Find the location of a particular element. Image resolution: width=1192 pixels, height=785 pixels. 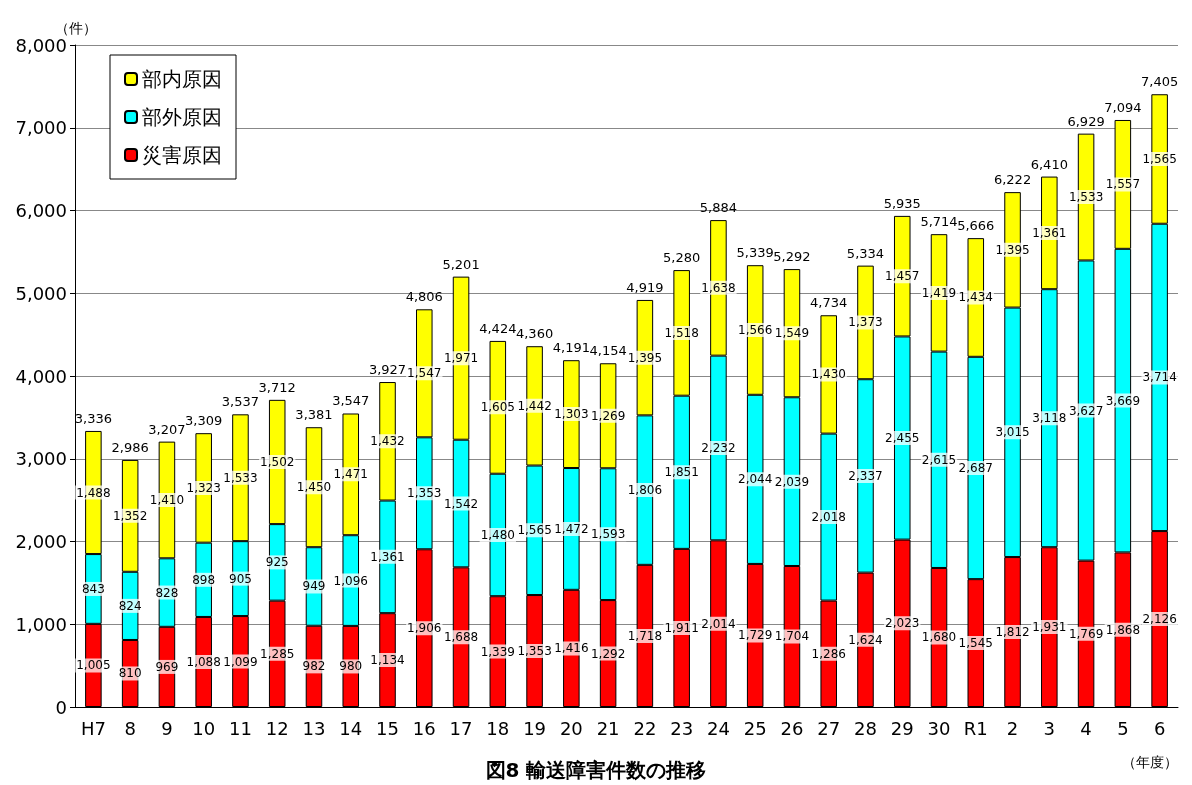

total-label: 5,334 is located at coordinates (865, 253).